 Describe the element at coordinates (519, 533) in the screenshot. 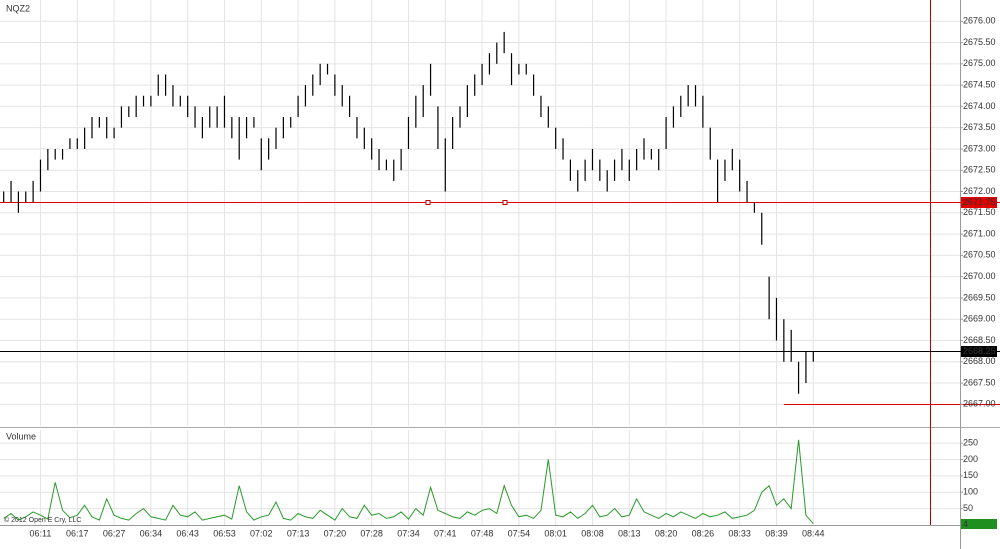

I see `x-tick-label: 07:54` at that location.